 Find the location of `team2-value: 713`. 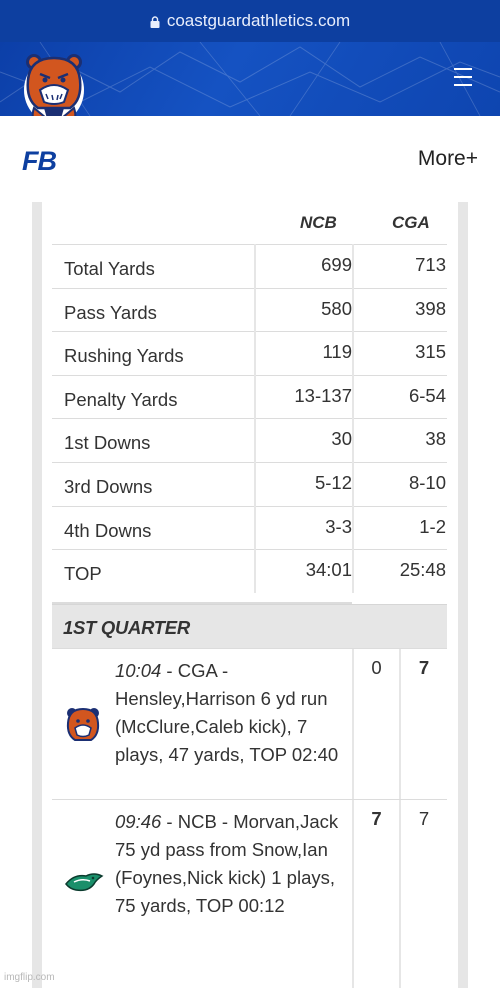

team2-value: 713 is located at coordinates (430, 264).